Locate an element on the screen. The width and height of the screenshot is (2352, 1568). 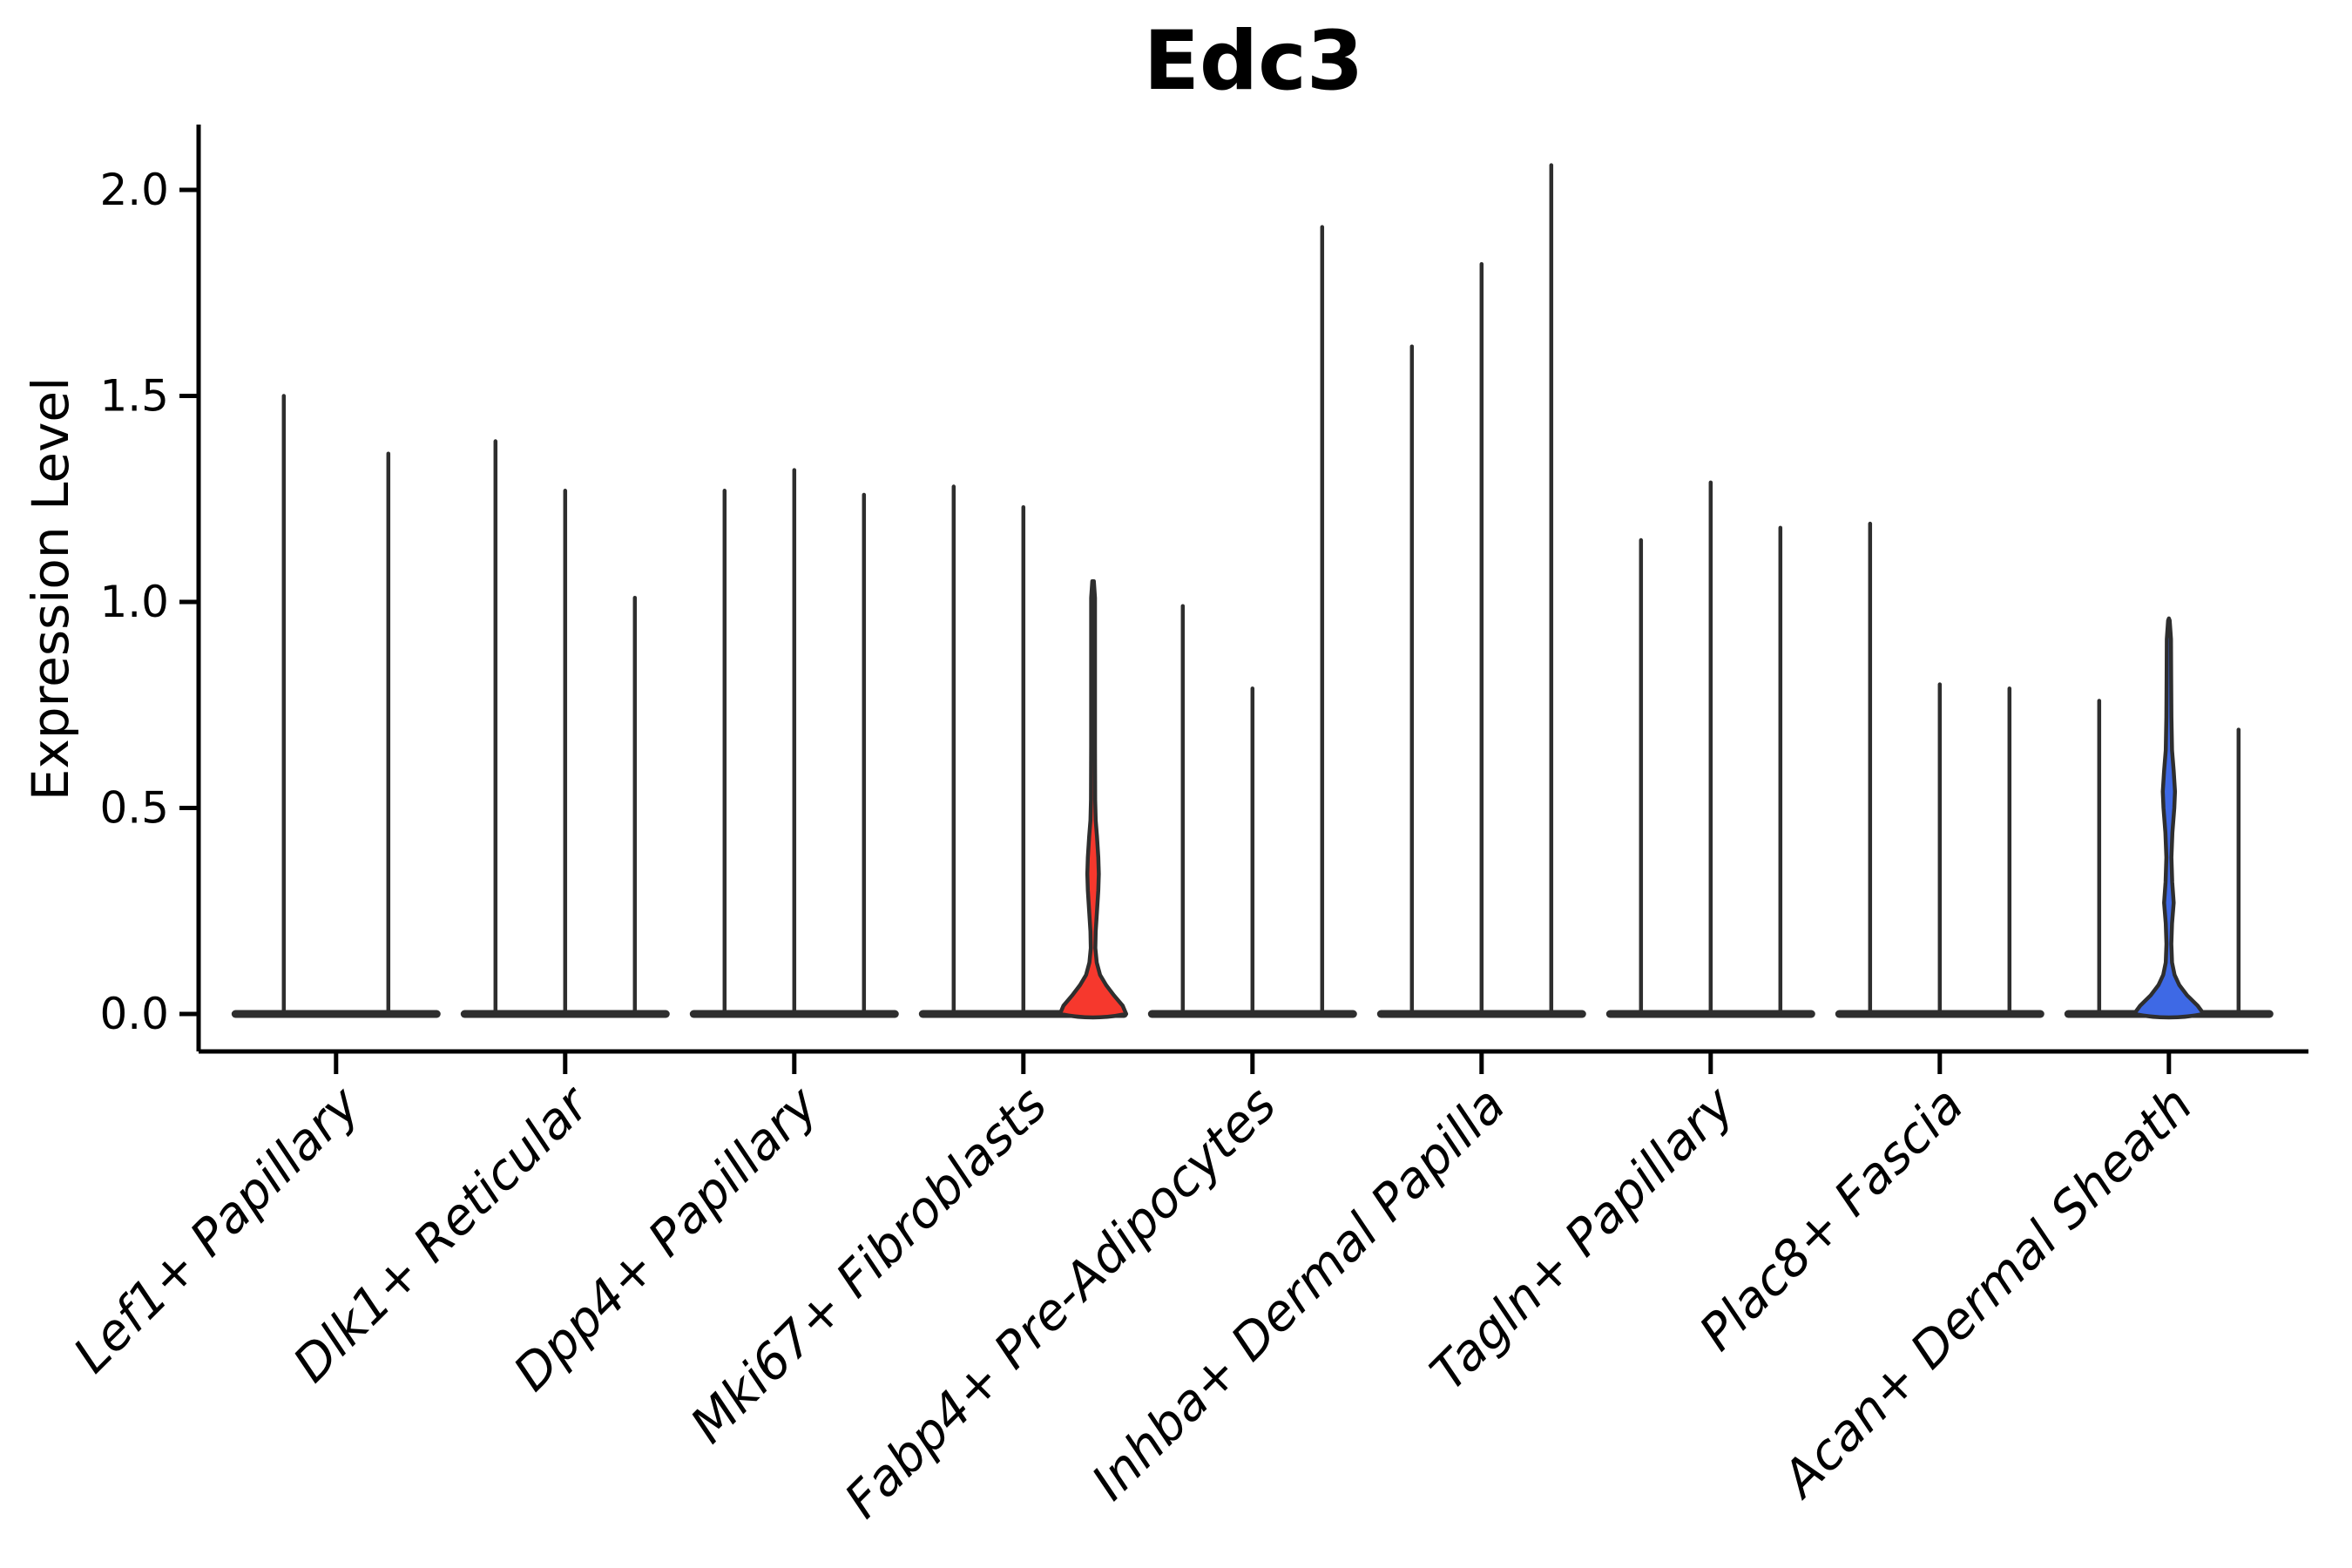
y-tick-label: 1.5 is located at coordinates (134, 396).